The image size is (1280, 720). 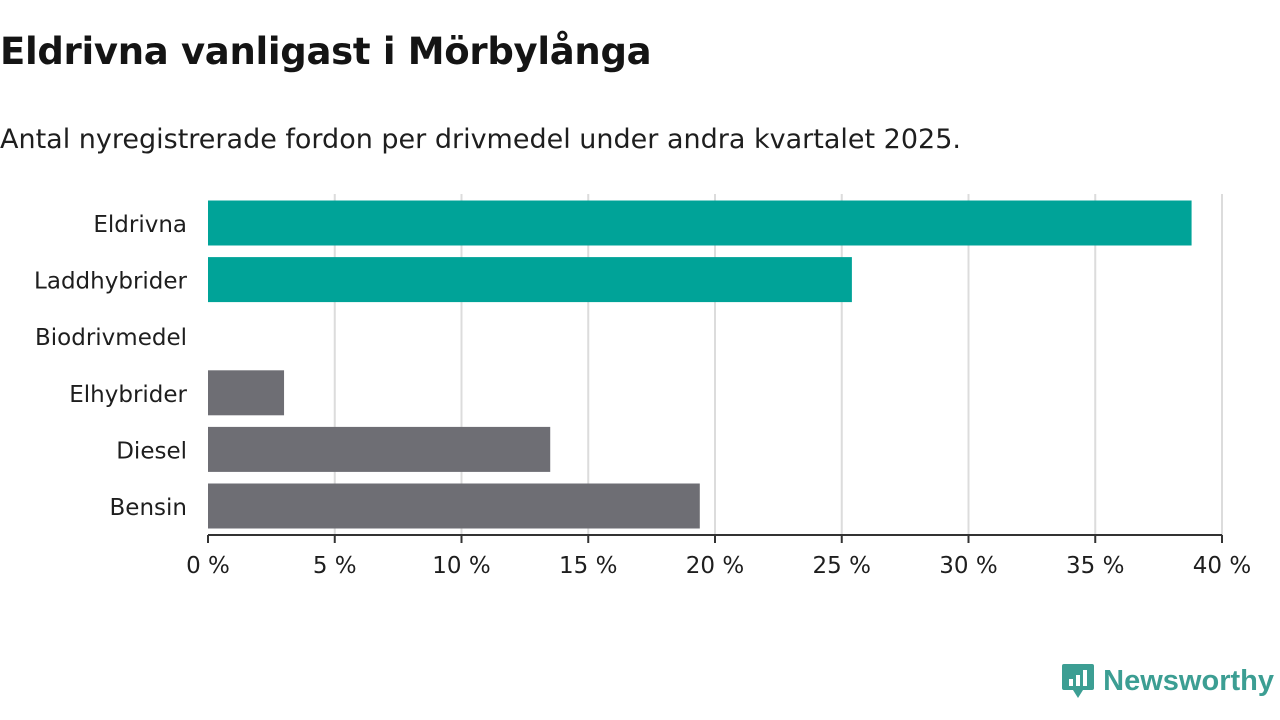 I want to click on category-label: Diesel, so click(x=151, y=451).